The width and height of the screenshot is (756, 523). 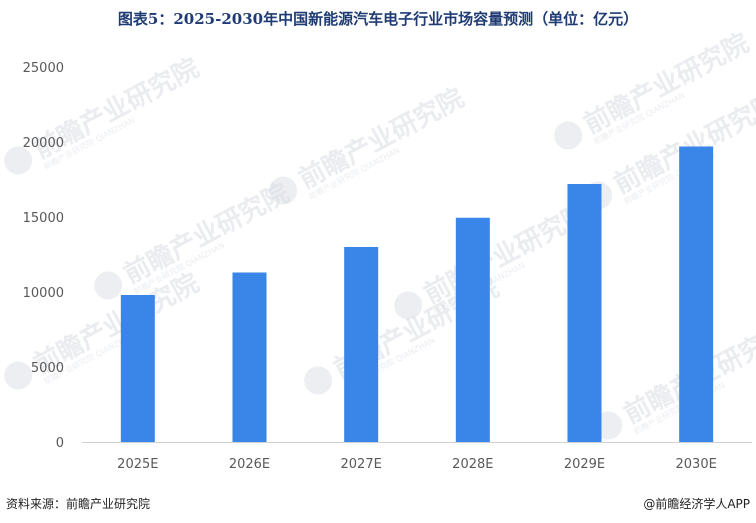 I want to click on y-tick-label: 20000, so click(x=43, y=143).